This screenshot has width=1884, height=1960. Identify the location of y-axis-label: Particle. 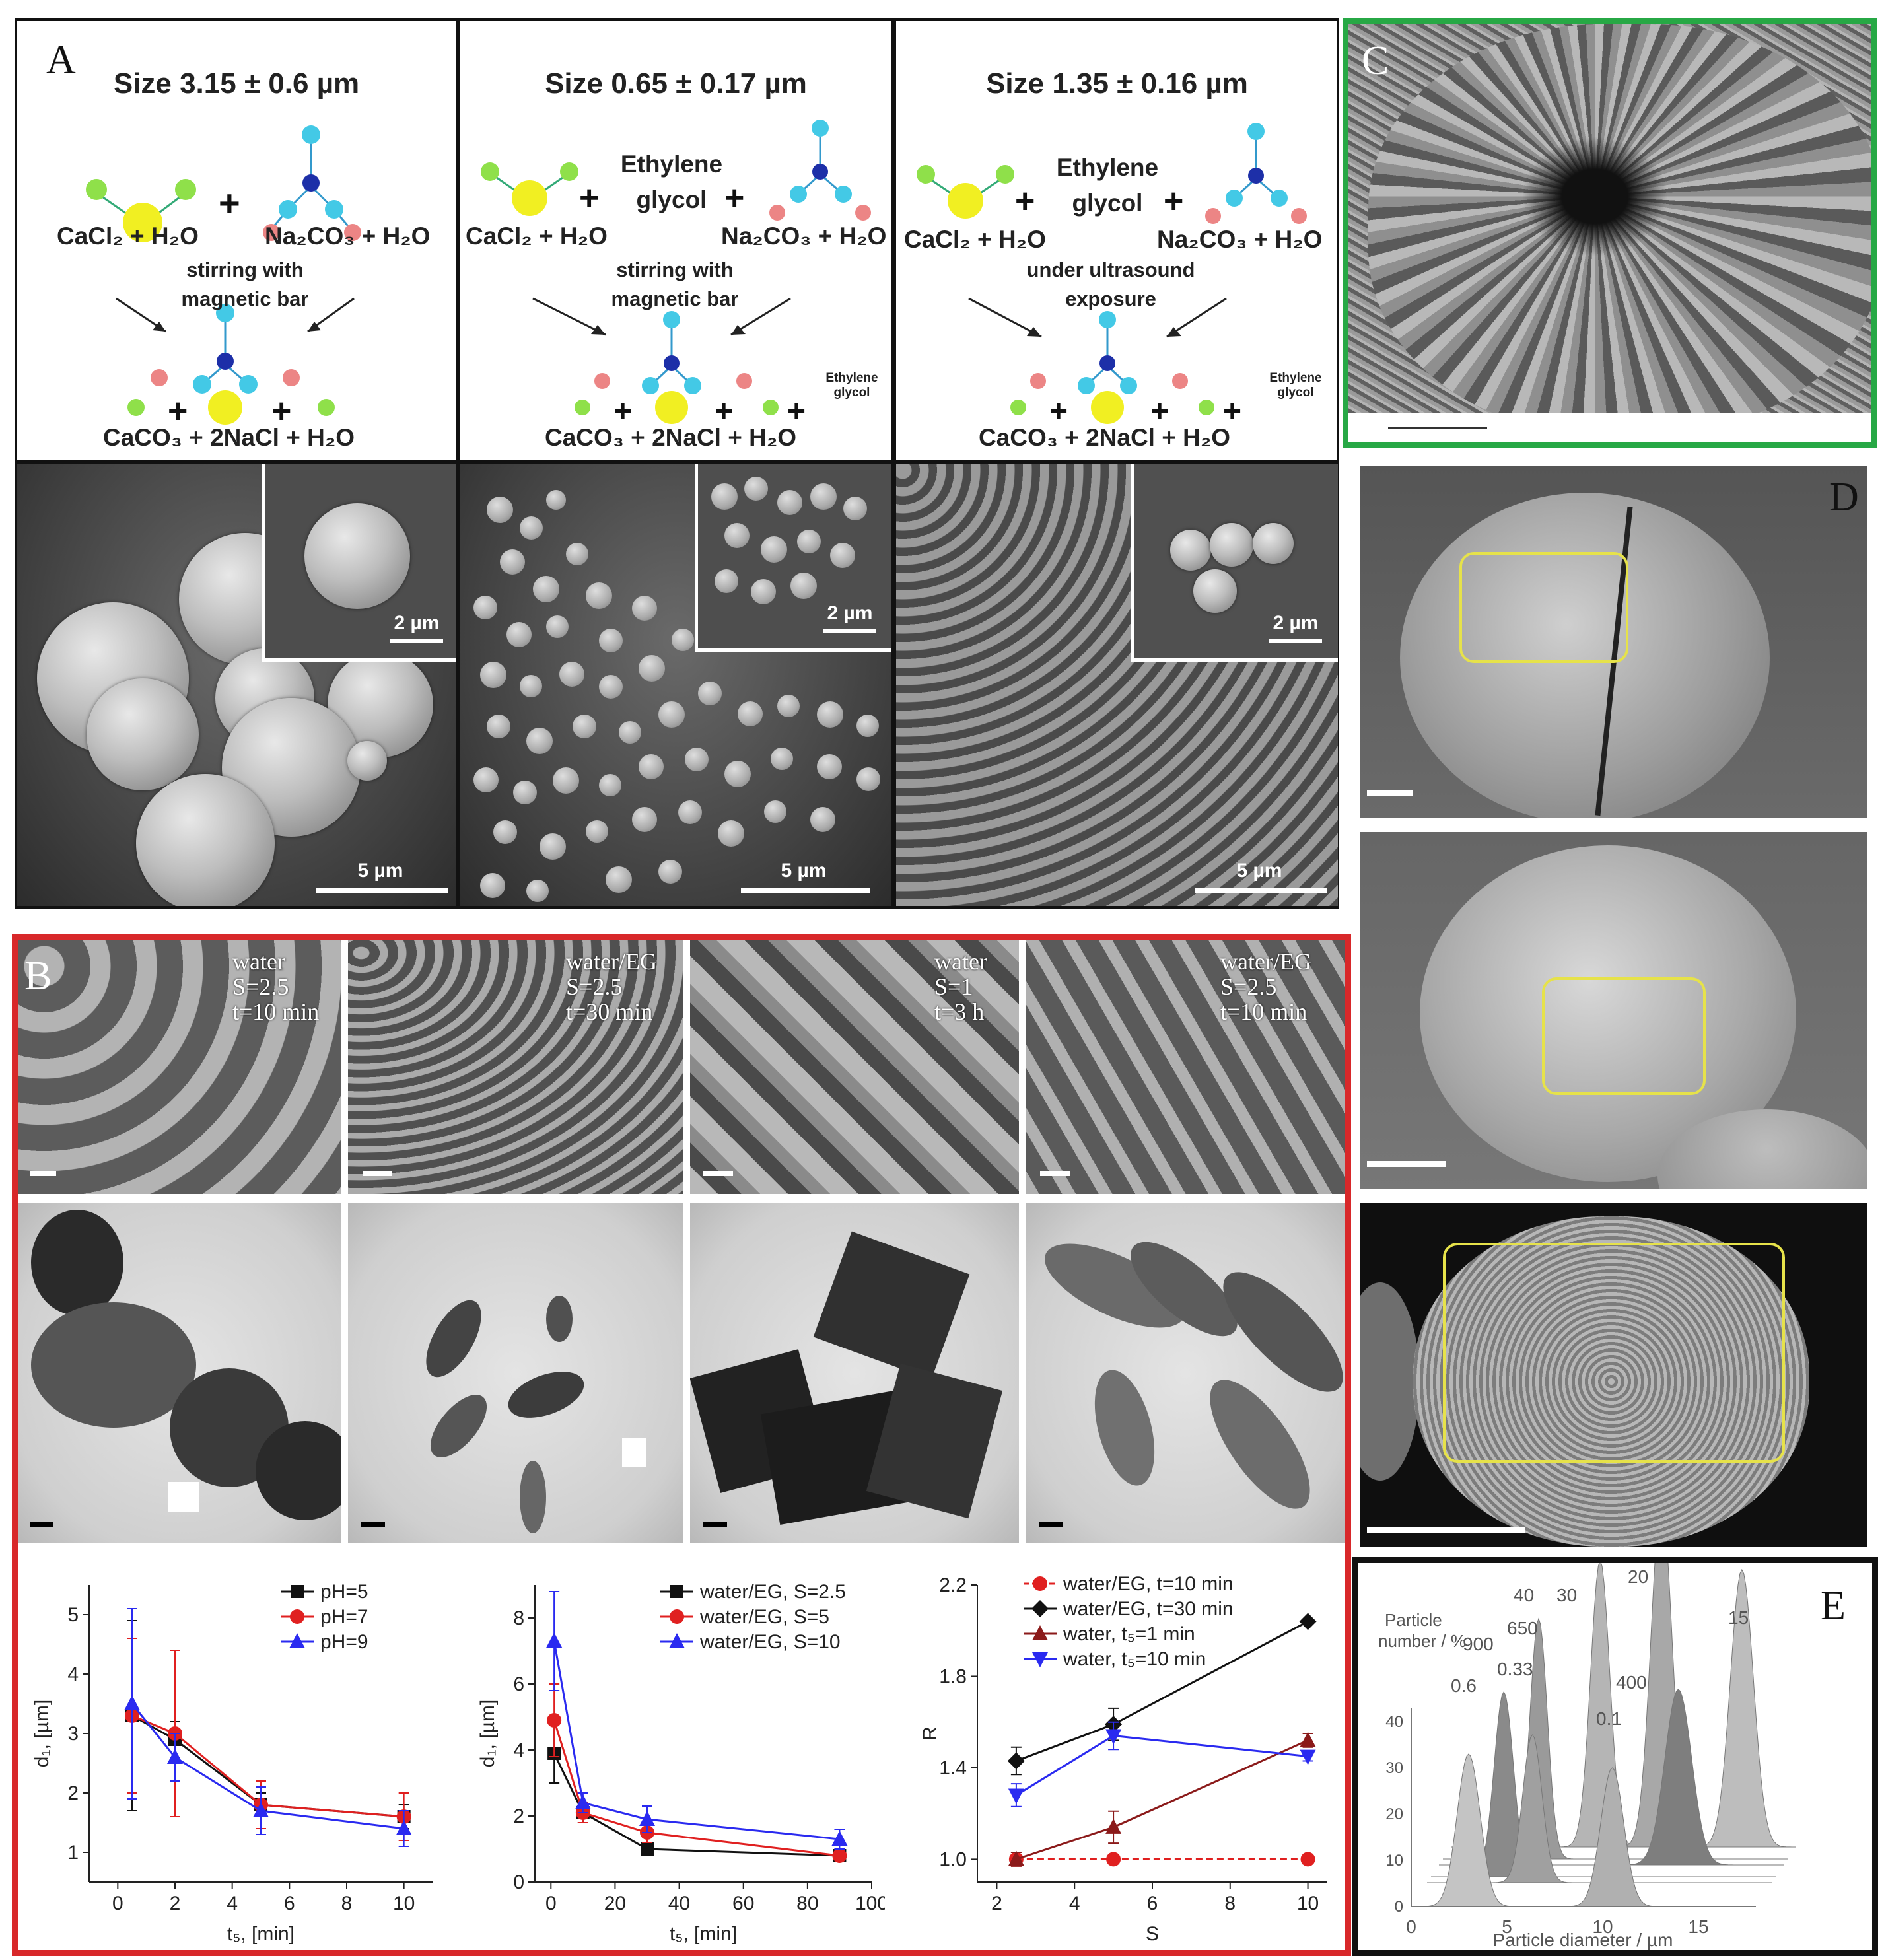
(1413, 1620).